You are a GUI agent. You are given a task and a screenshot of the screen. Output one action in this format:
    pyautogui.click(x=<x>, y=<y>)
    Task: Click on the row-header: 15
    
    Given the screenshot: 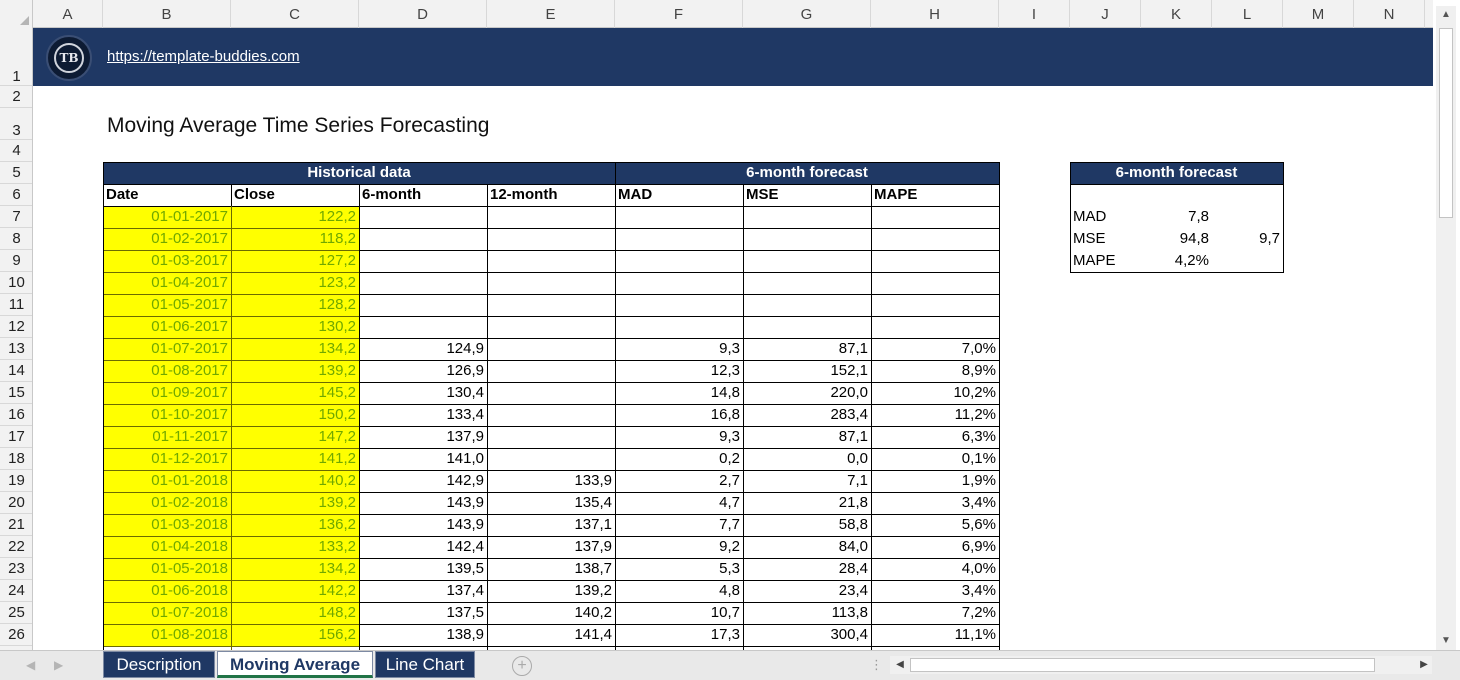 What is the action you would take?
    pyautogui.click(x=16, y=393)
    